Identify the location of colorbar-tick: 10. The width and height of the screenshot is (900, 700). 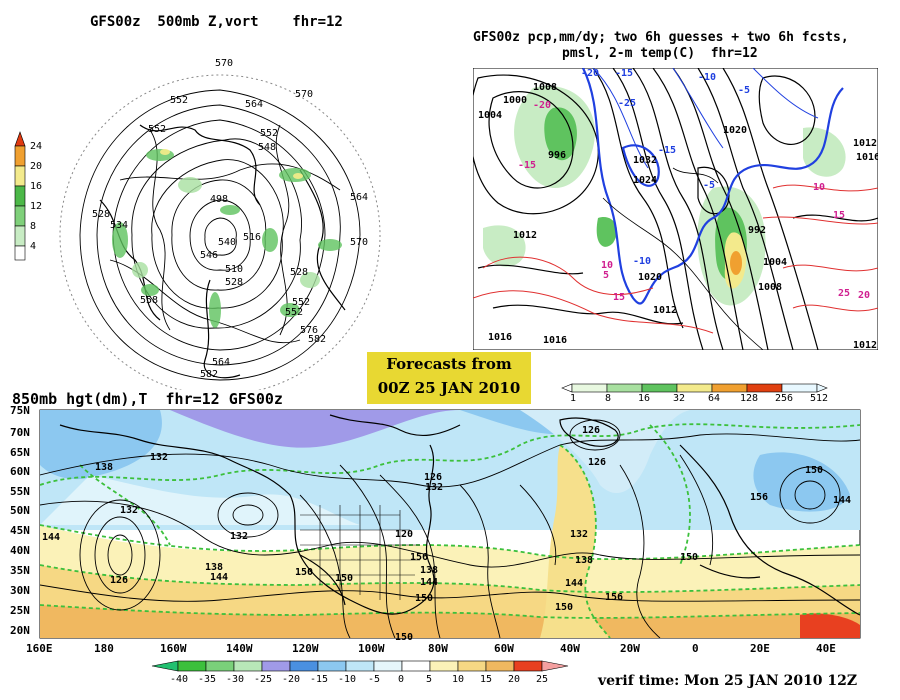
(458, 679).